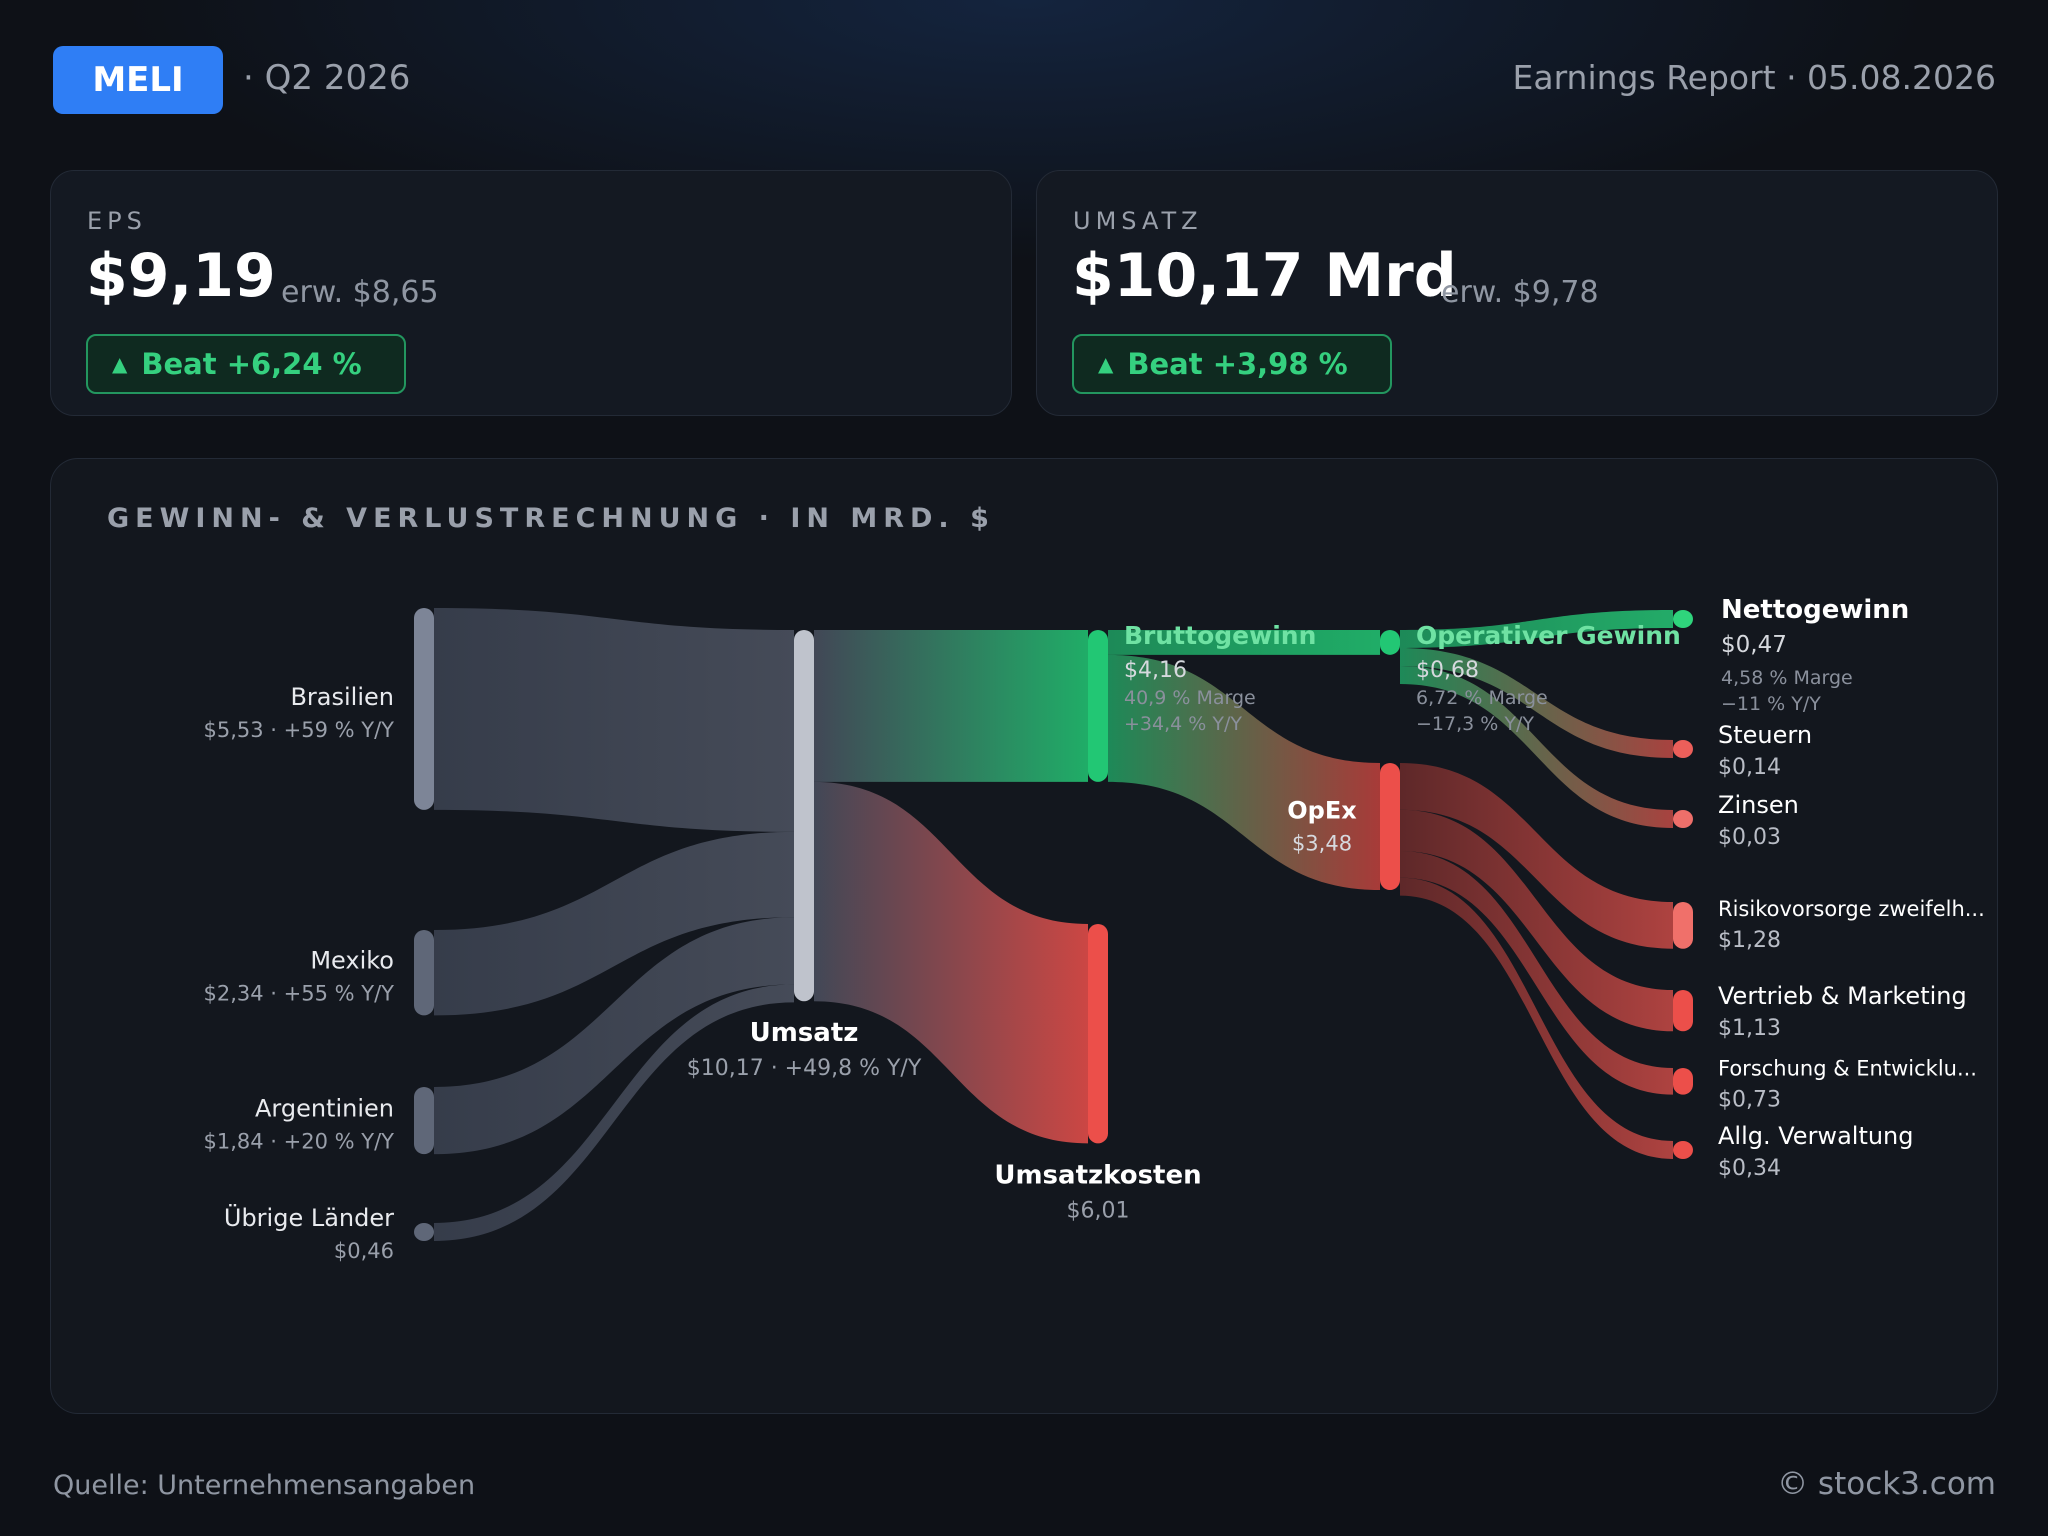 The height and width of the screenshot is (1536, 2048). Describe the element at coordinates (614, 923) in the screenshot. I see `flow-mexiko-to-umsatz` at that location.